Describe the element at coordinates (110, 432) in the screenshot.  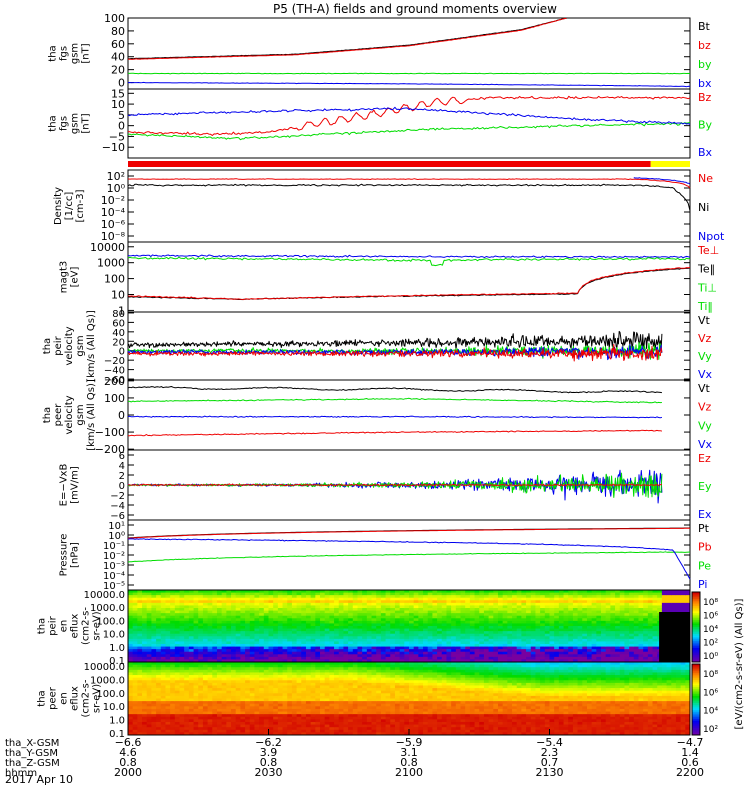
I see `y-tick-label: −100` at that location.